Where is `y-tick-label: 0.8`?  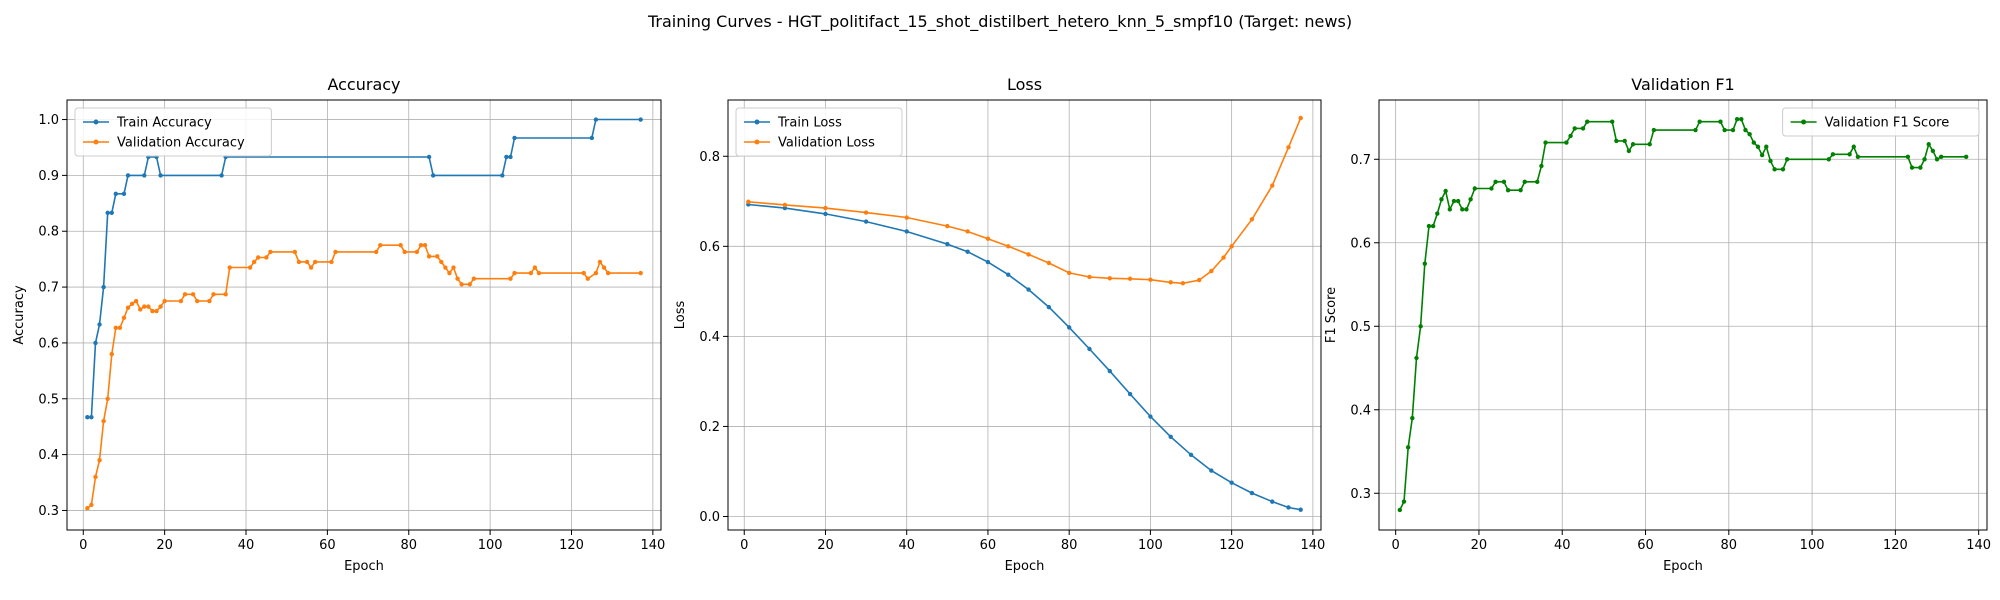
y-tick-label: 0.8 is located at coordinates (709, 157).